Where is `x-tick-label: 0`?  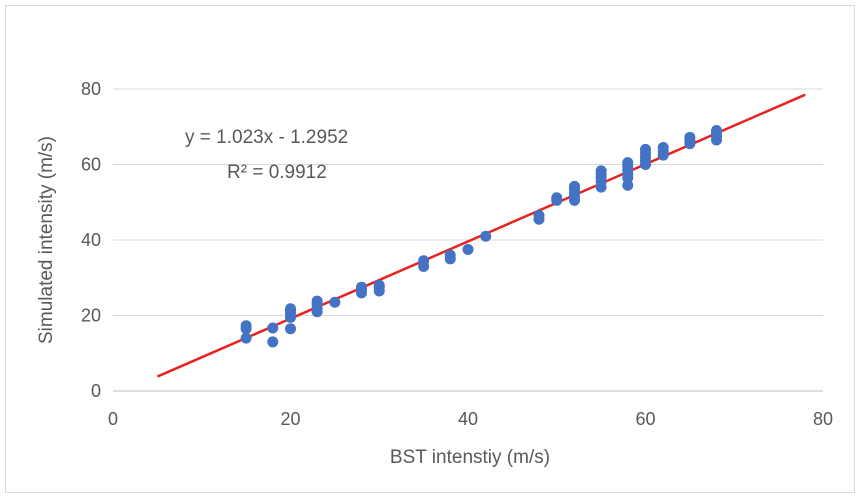
x-tick-label: 0 is located at coordinates (113, 419).